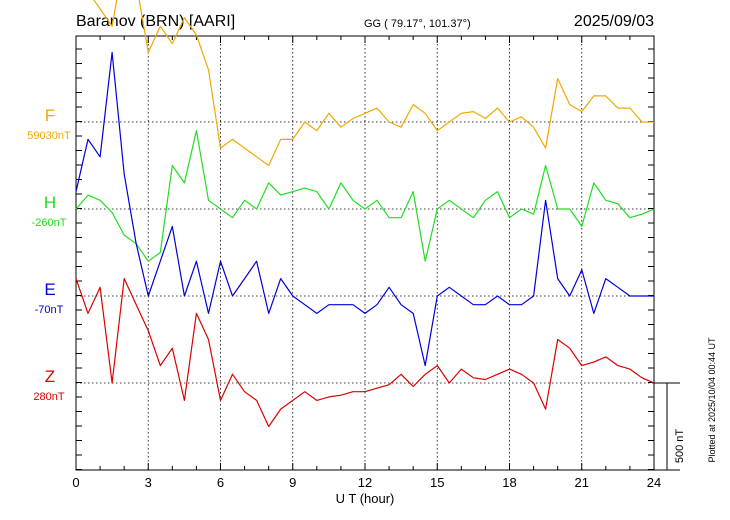  What do you see at coordinates (49, 310) in the screenshot?
I see `series-baseline-e: -70nT` at bounding box center [49, 310].